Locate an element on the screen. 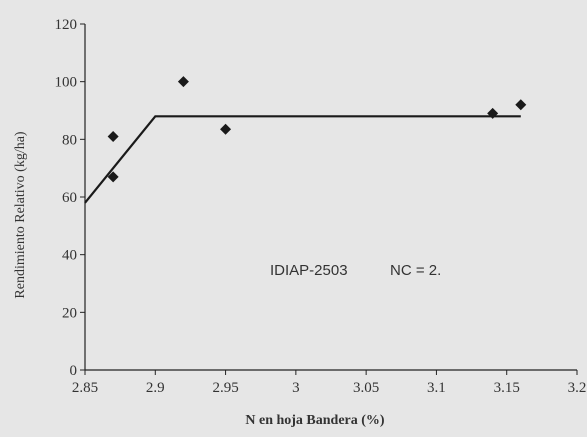  x-tick-label: 3.2 is located at coordinates (577, 388).